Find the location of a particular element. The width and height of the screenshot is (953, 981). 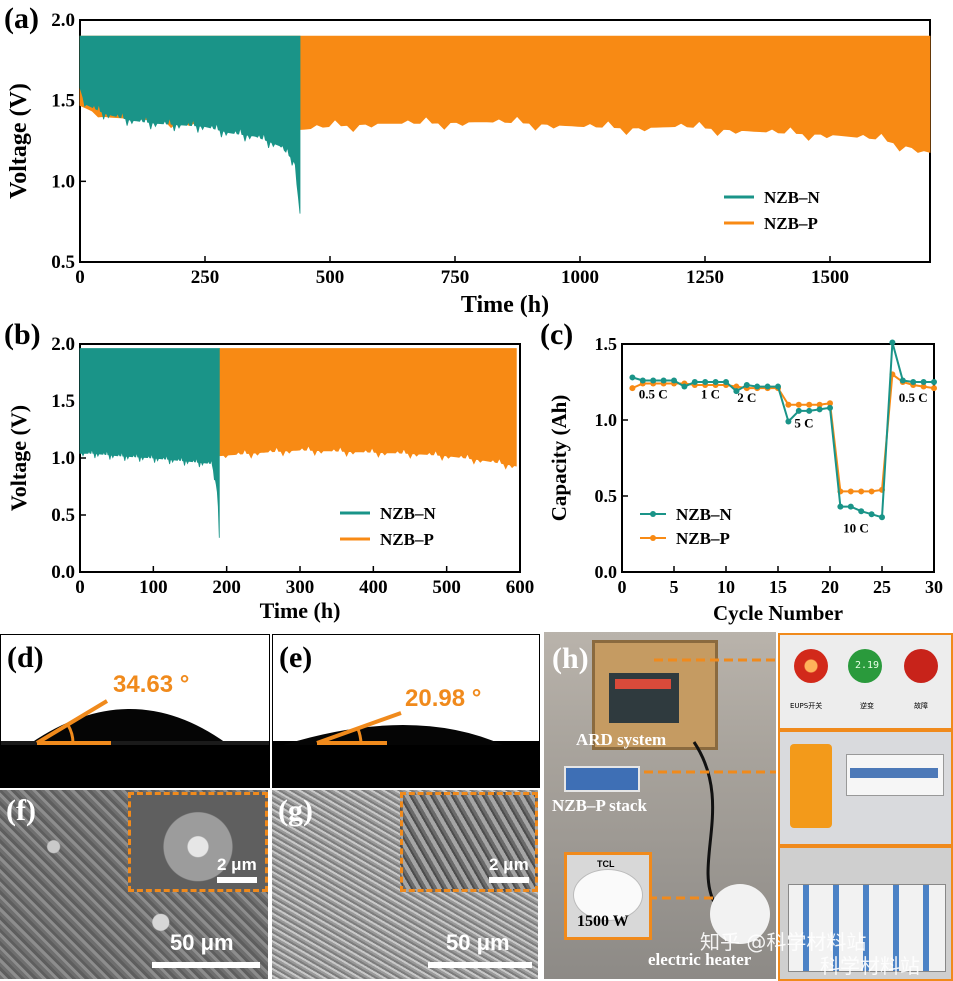

panel-label-b: (b) is located at coordinates (22, 334).